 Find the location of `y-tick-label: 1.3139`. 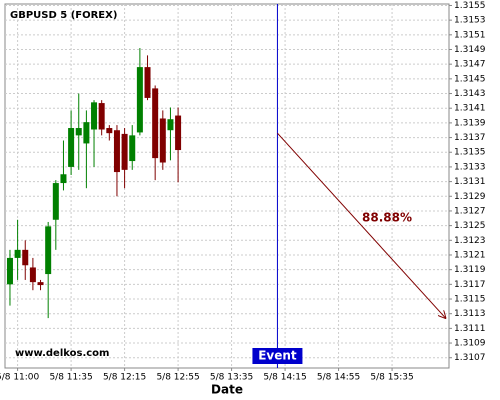

y-tick-label: 1.3139 is located at coordinates (470, 123).